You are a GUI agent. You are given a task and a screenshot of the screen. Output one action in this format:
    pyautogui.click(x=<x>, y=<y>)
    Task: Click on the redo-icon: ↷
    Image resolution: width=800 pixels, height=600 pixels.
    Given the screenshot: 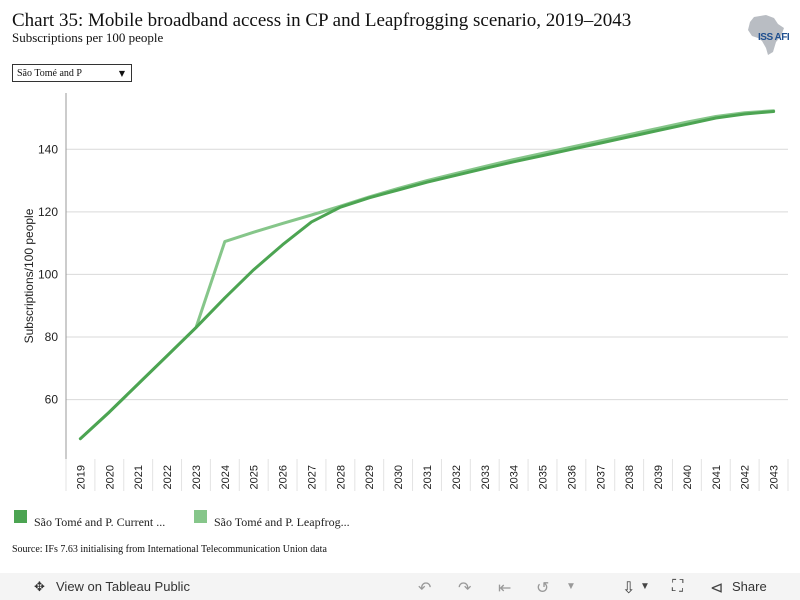 What is the action you would take?
    pyautogui.click(x=465, y=588)
    